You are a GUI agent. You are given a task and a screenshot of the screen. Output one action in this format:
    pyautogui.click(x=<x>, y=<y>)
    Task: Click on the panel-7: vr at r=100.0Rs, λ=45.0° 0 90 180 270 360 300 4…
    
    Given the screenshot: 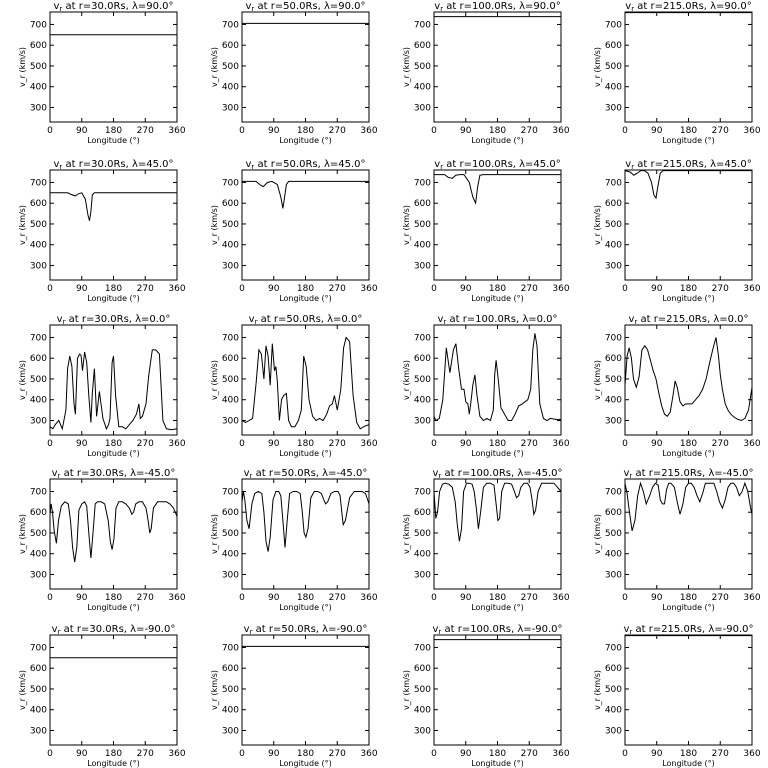 What is the action you would take?
    pyautogui.click(x=486, y=231)
    